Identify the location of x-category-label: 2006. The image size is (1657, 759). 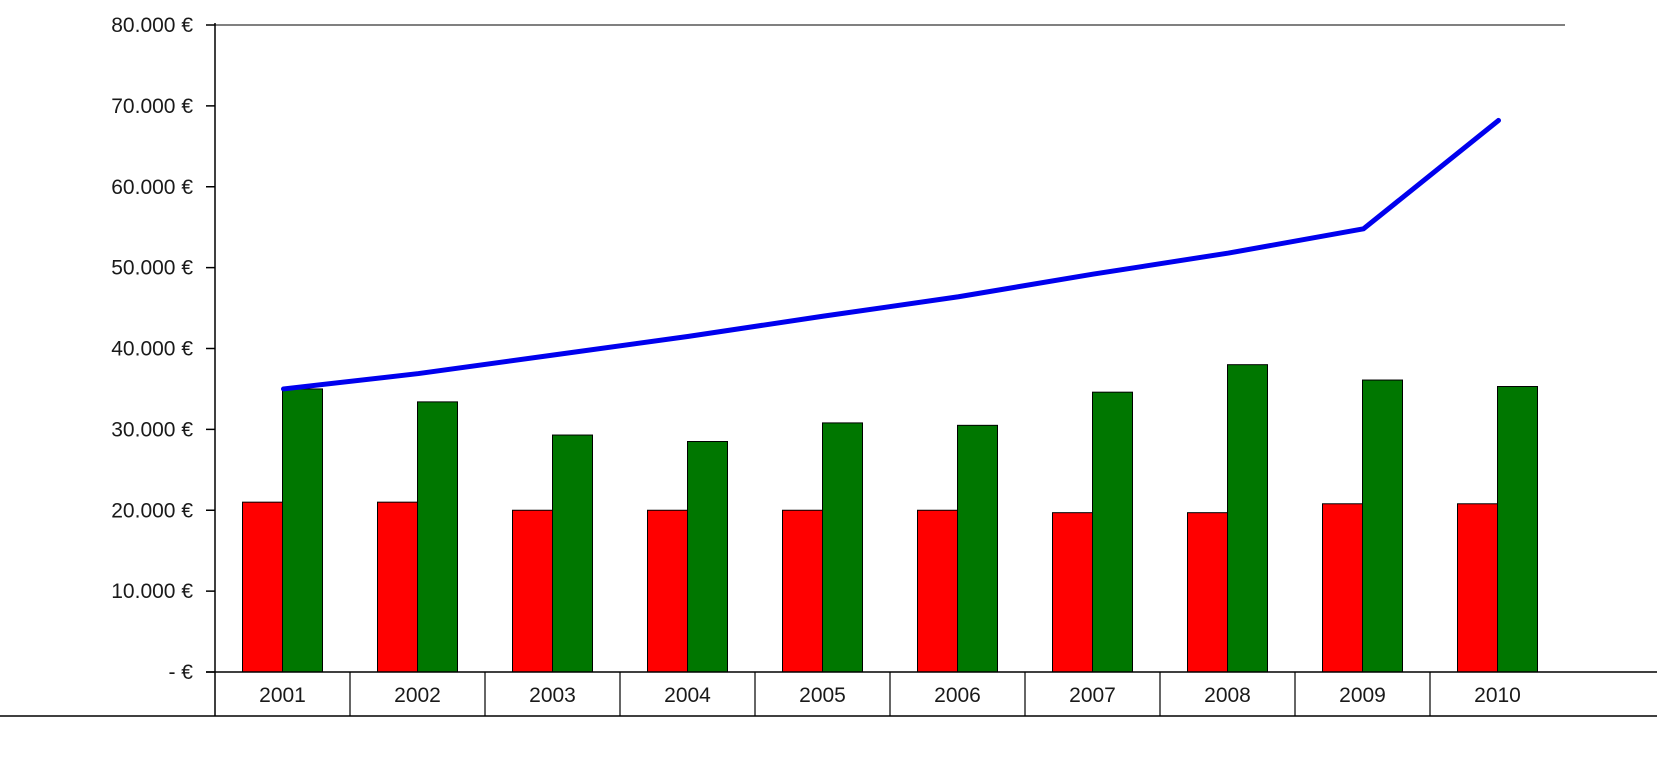
(957, 695).